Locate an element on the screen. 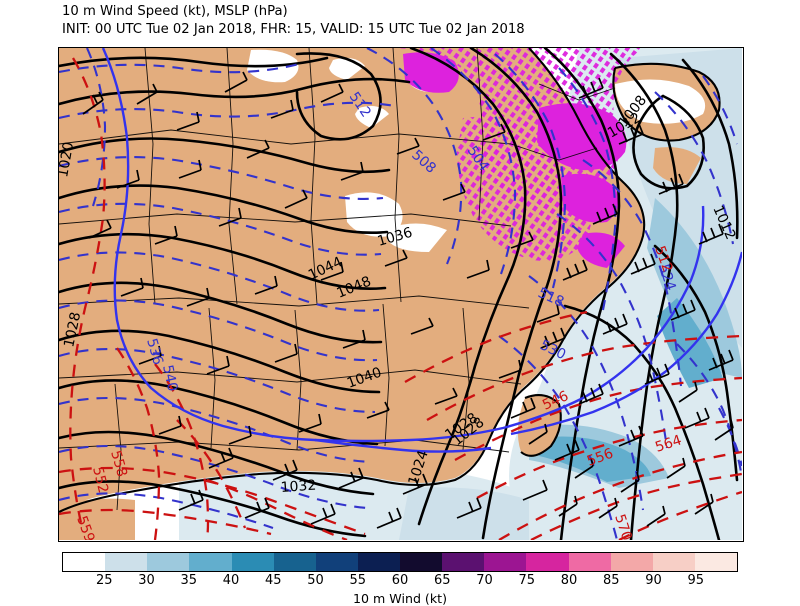  colorbar-tick-label: 25 is located at coordinates (104, 580).